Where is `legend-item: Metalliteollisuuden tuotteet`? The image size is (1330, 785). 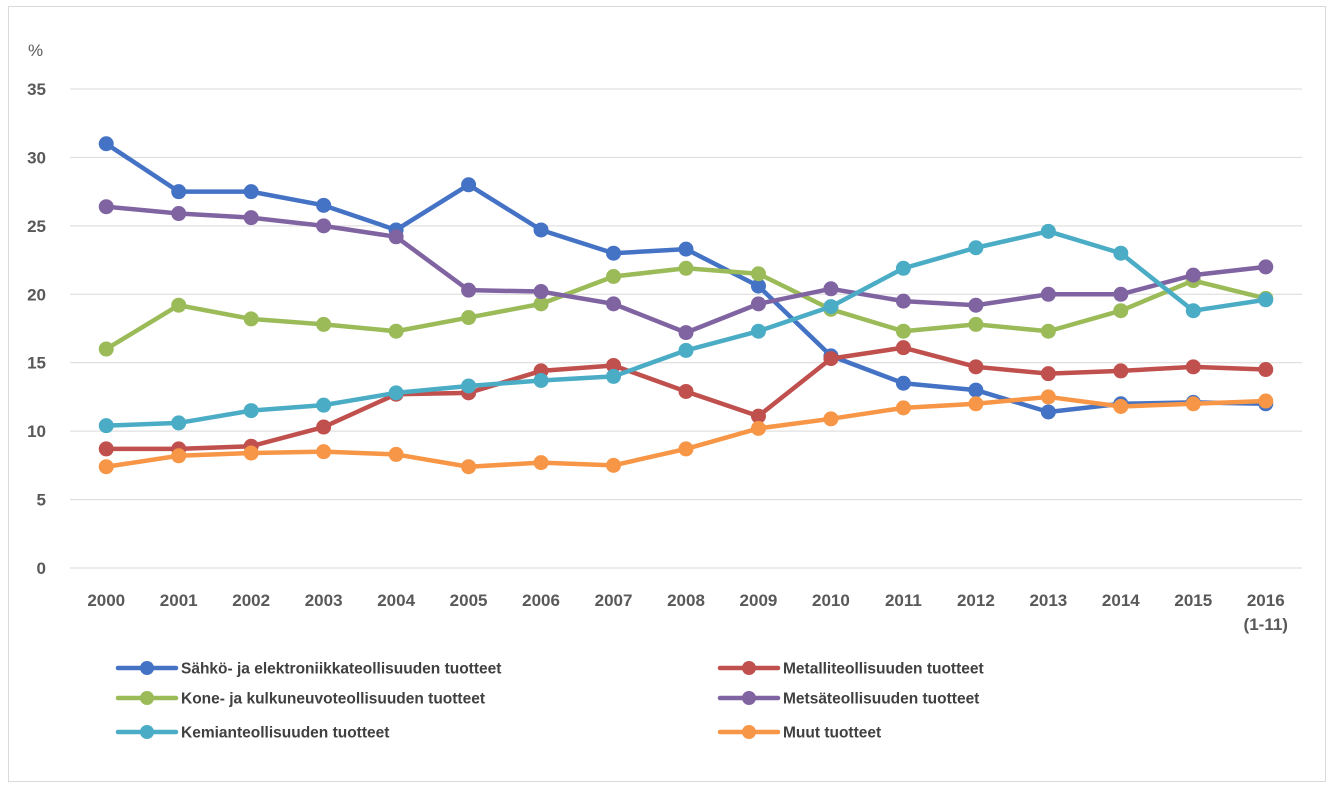 legend-item: Metalliteollisuuden tuotteet is located at coordinates (850, 669).